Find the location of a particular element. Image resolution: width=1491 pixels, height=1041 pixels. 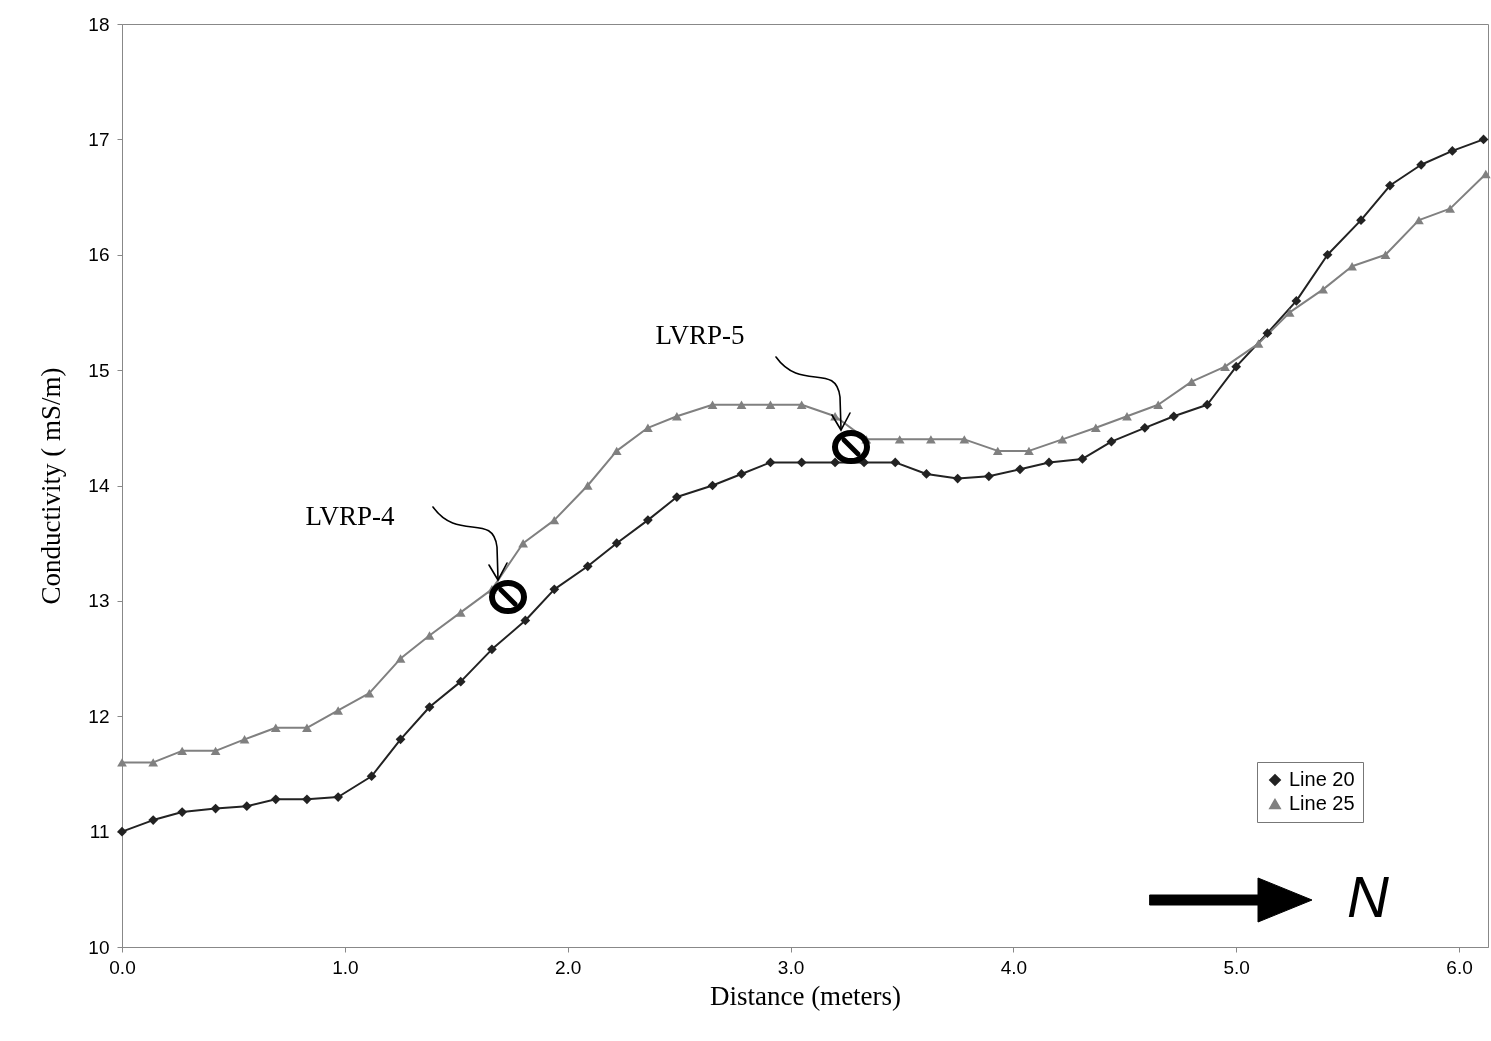

x-tick-label: 2.0 is located at coordinates (568, 967).